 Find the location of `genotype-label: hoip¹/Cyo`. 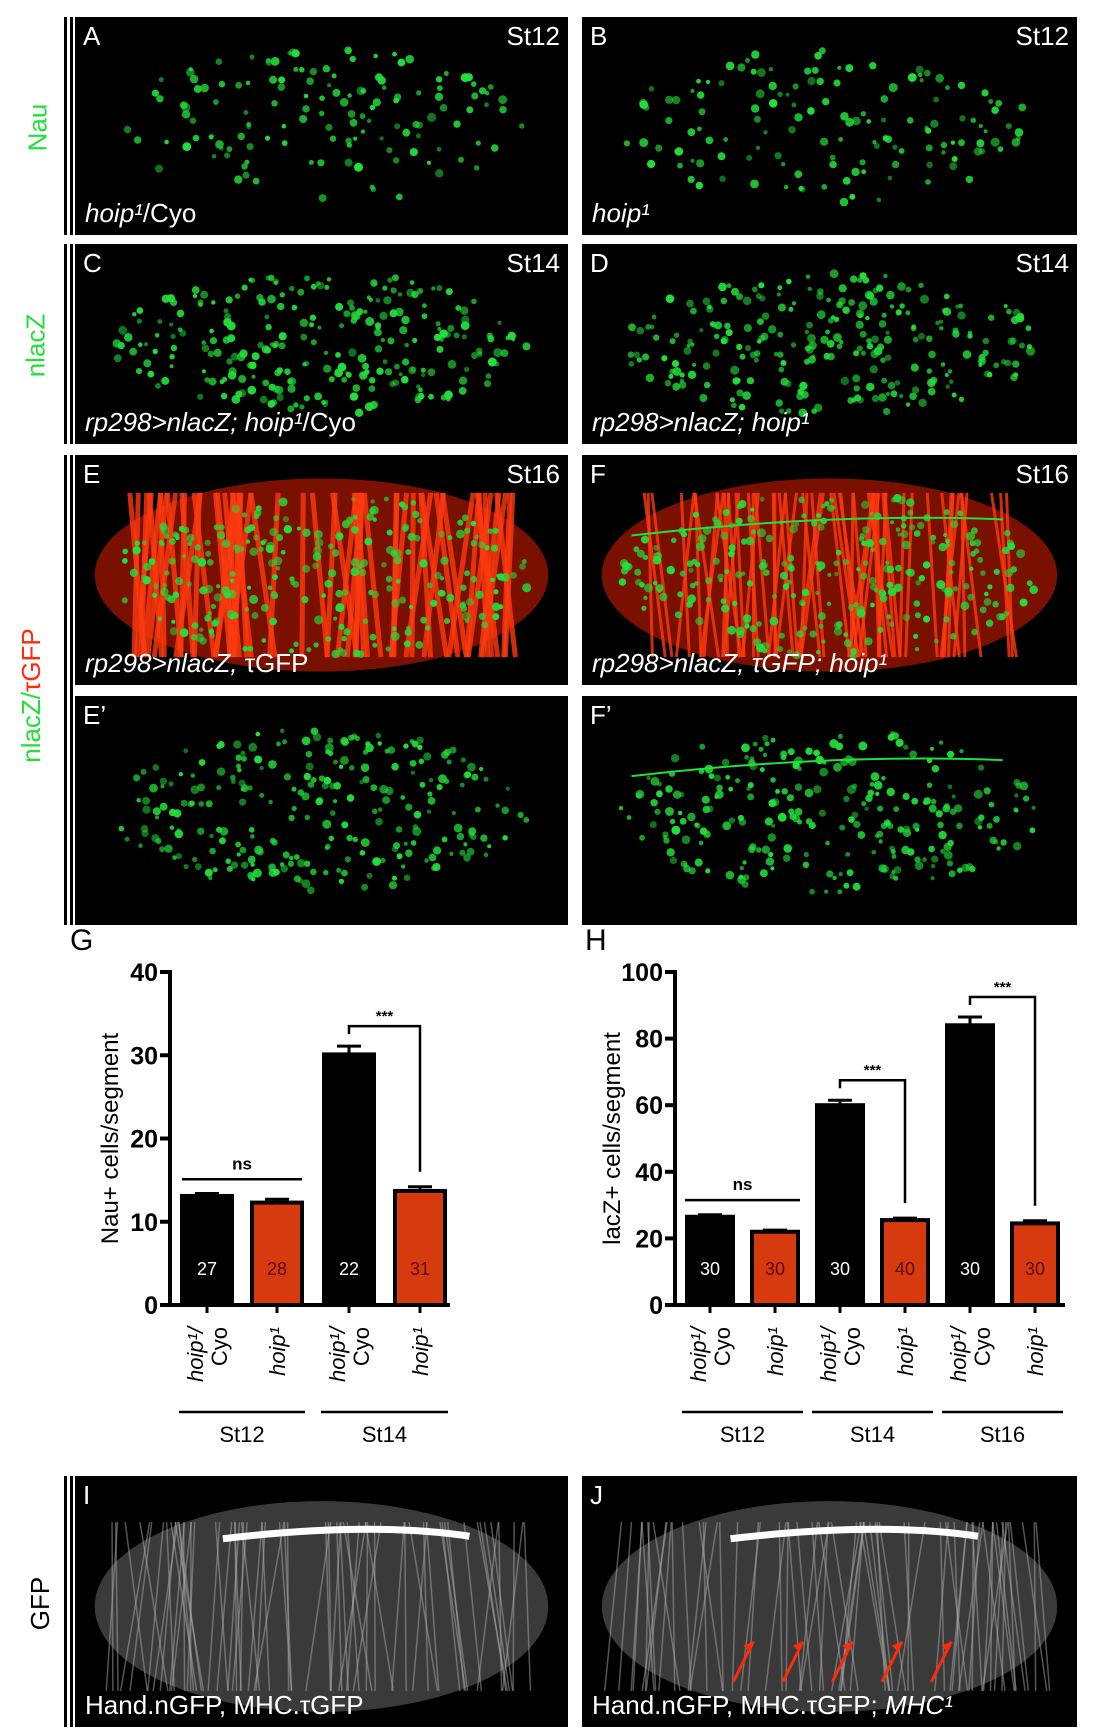

genotype-label: hoip¹/Cyo is located at coordinates (140, 213).